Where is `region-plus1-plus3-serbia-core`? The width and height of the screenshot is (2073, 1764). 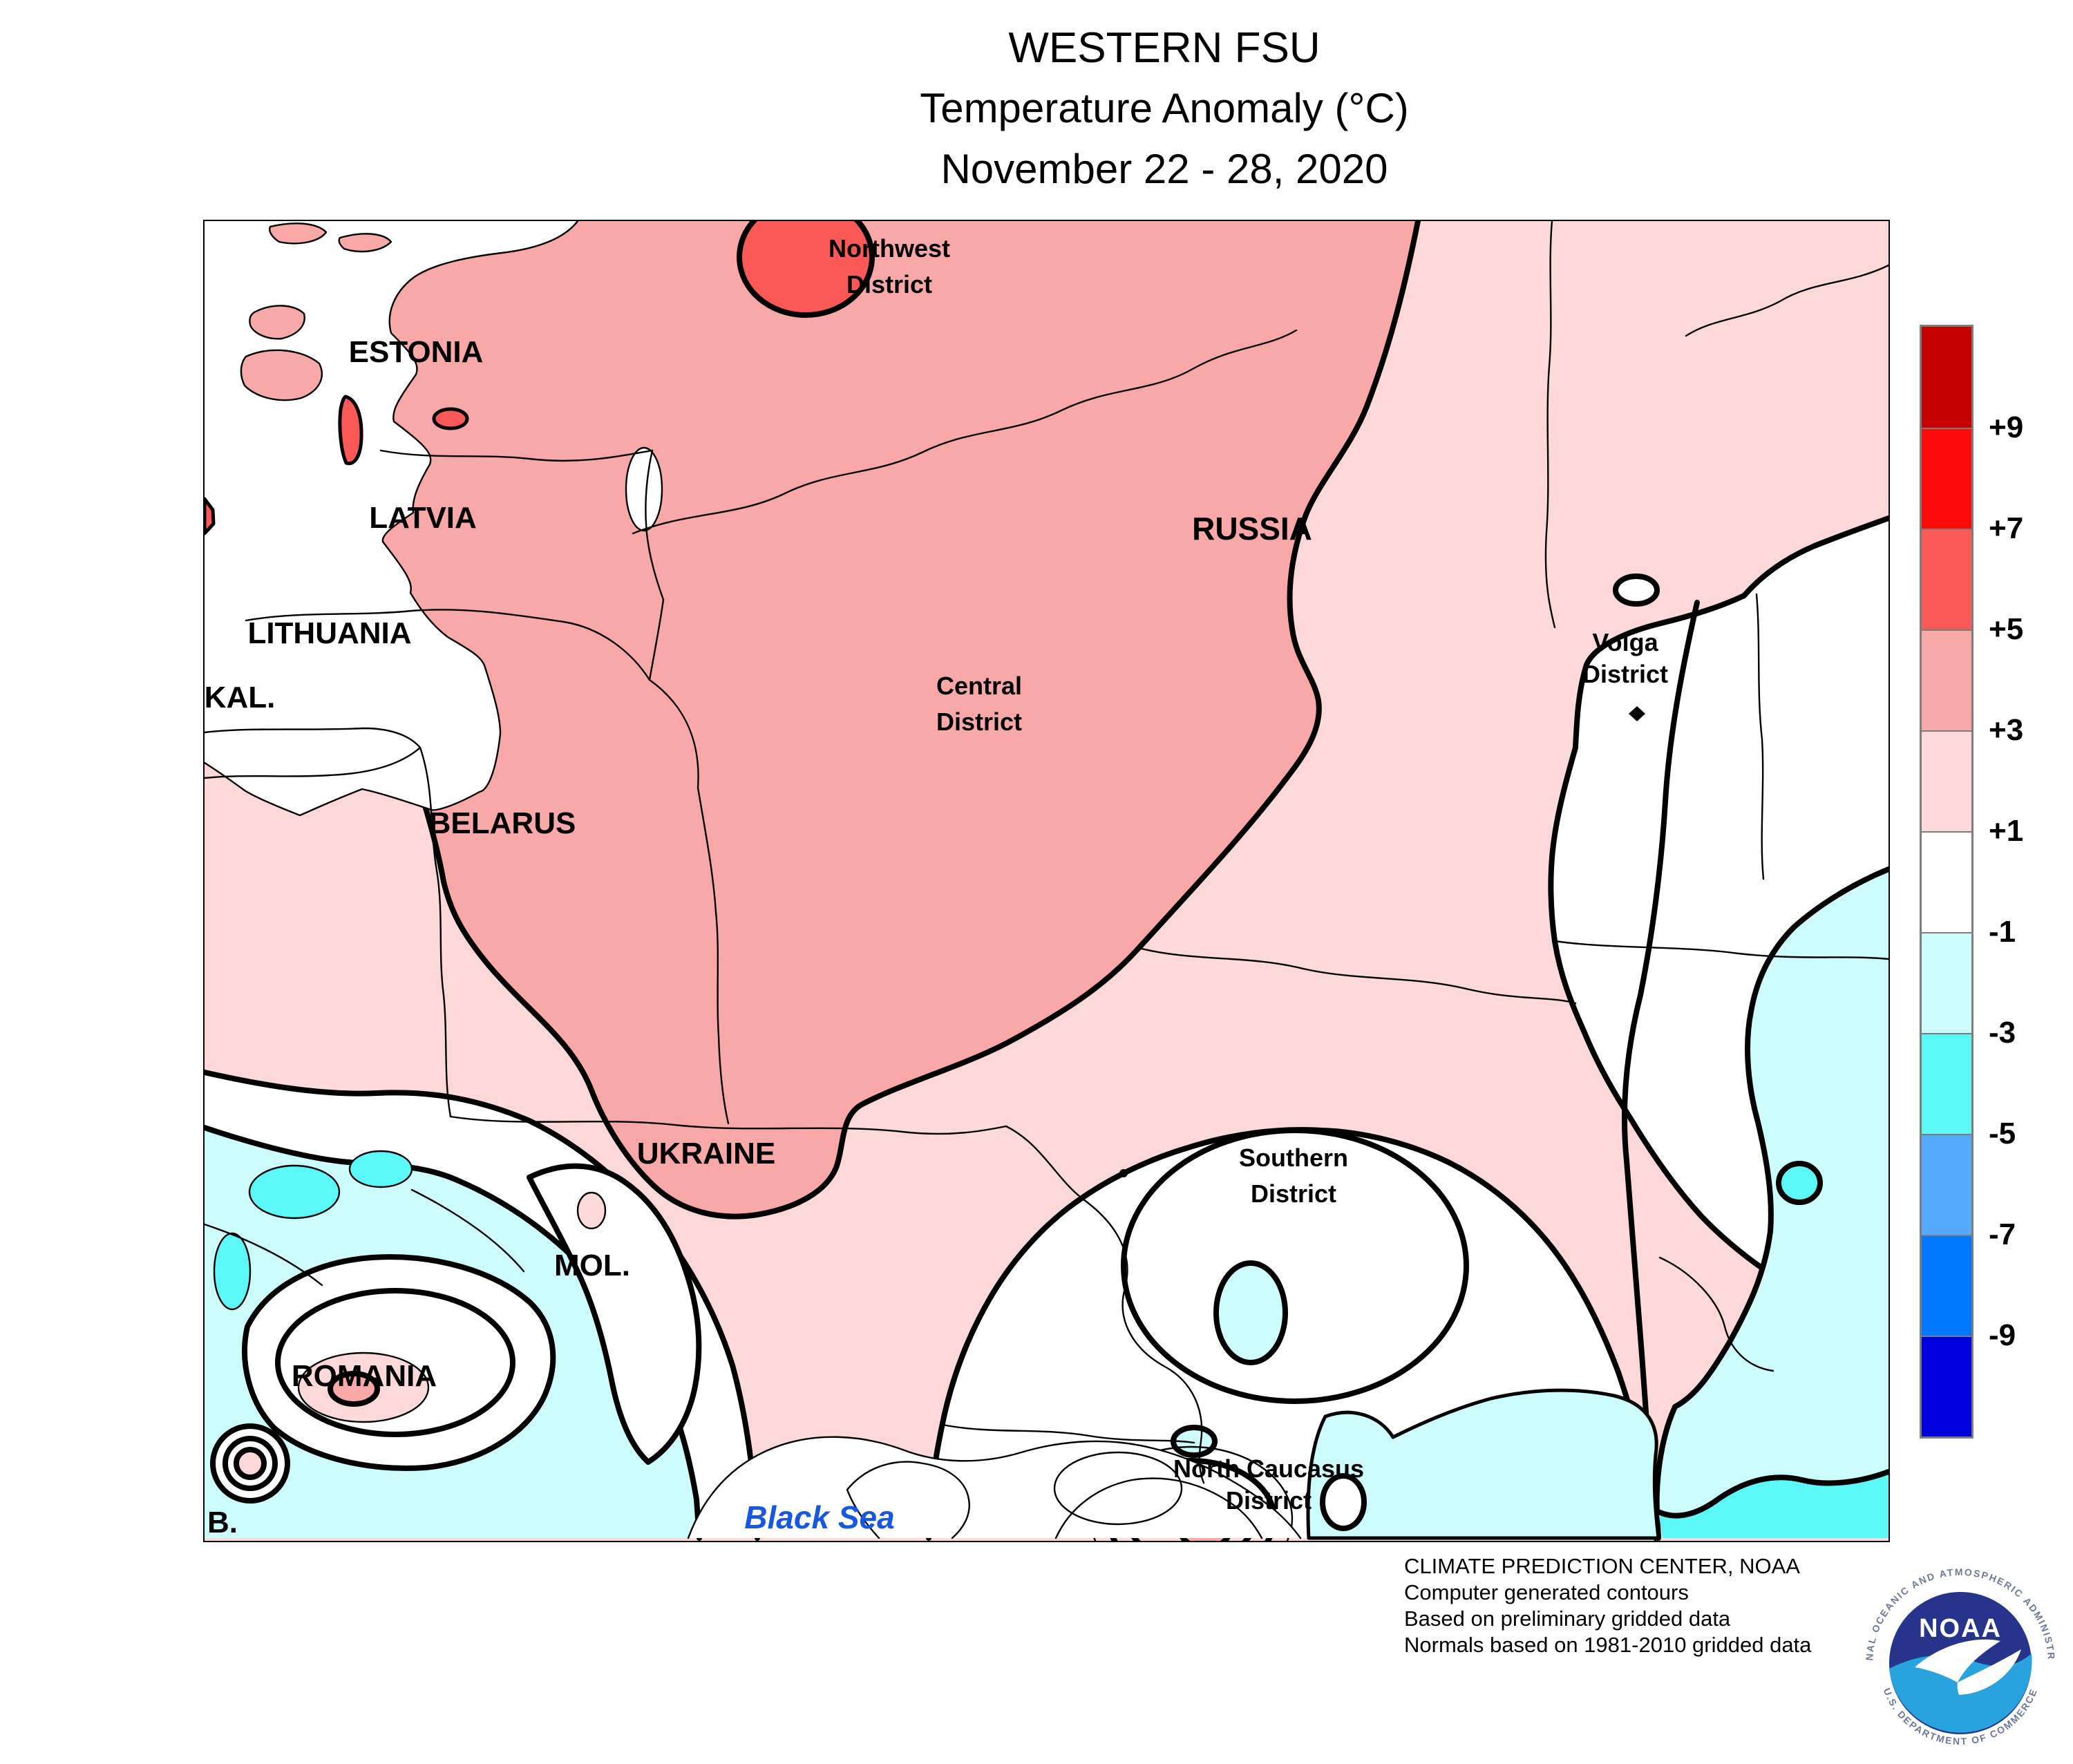
region-plus1-plus3-serbia-core is located at coordinates (250, 1463).